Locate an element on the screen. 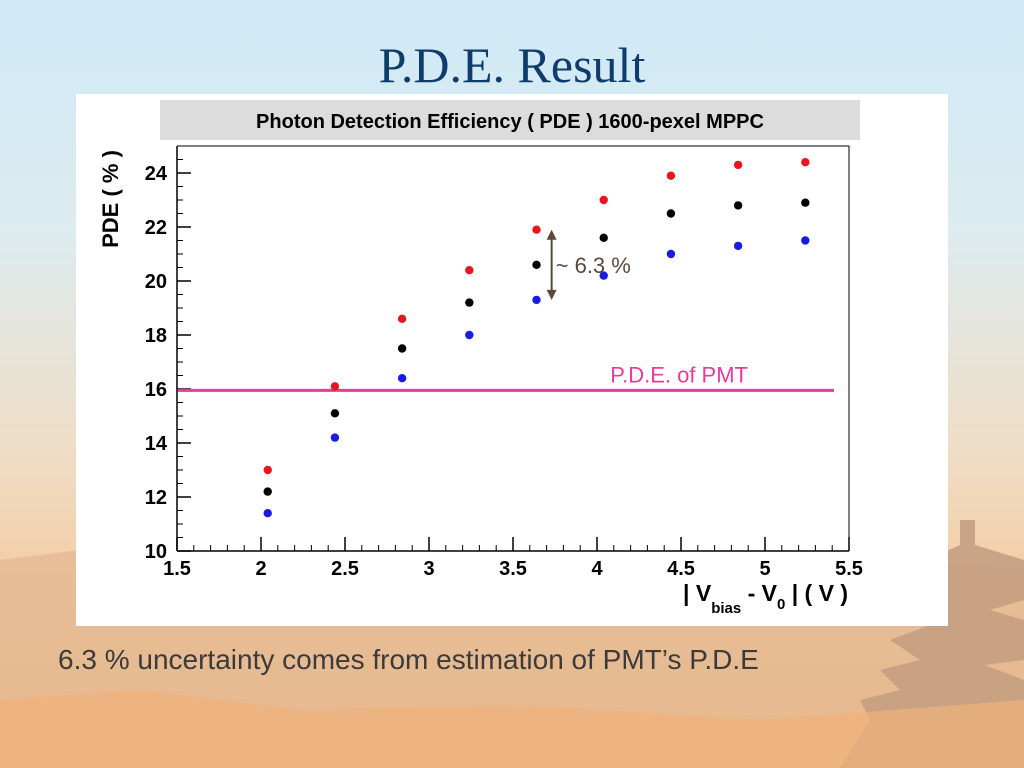 The image size is (1024, 768). foreground-hill is located at coordinates (512, 729).